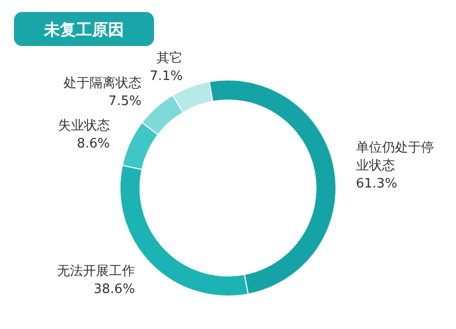  Describe the element at coordinates (114, 289) in the screenshot. I see `data-label: 38.6%` at that location.